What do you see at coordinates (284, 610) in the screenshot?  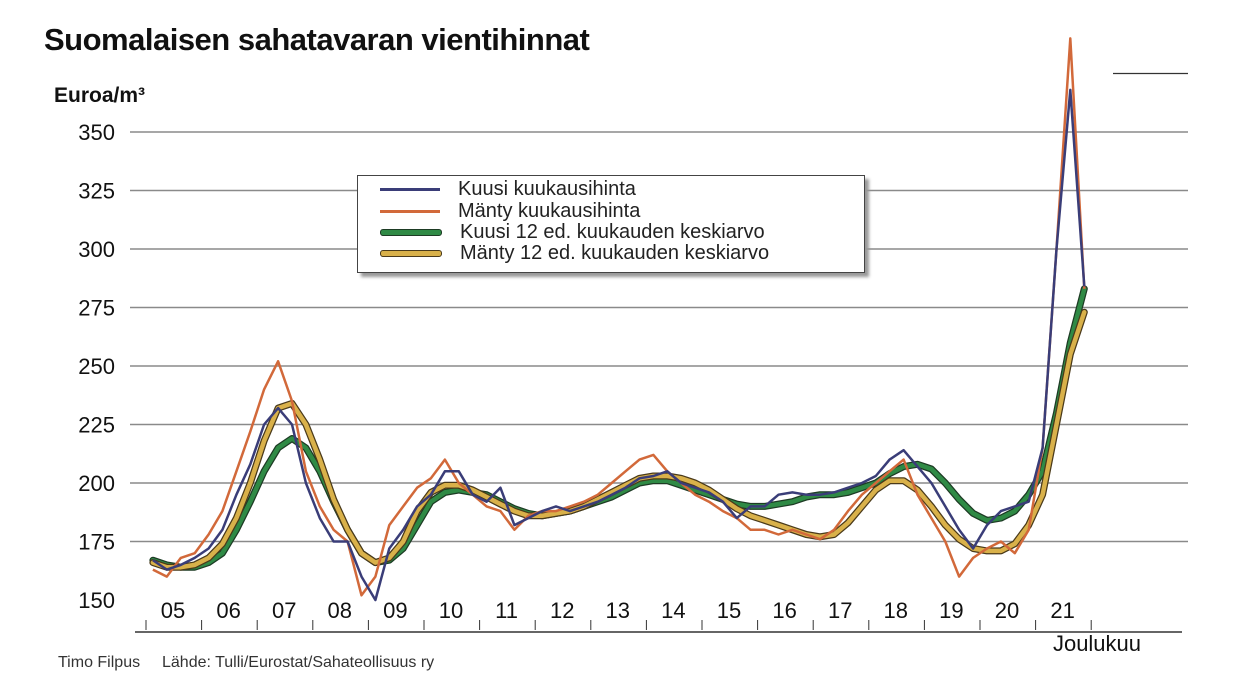 I see `x-tick-label: 07` at bounding box center [284, 610].